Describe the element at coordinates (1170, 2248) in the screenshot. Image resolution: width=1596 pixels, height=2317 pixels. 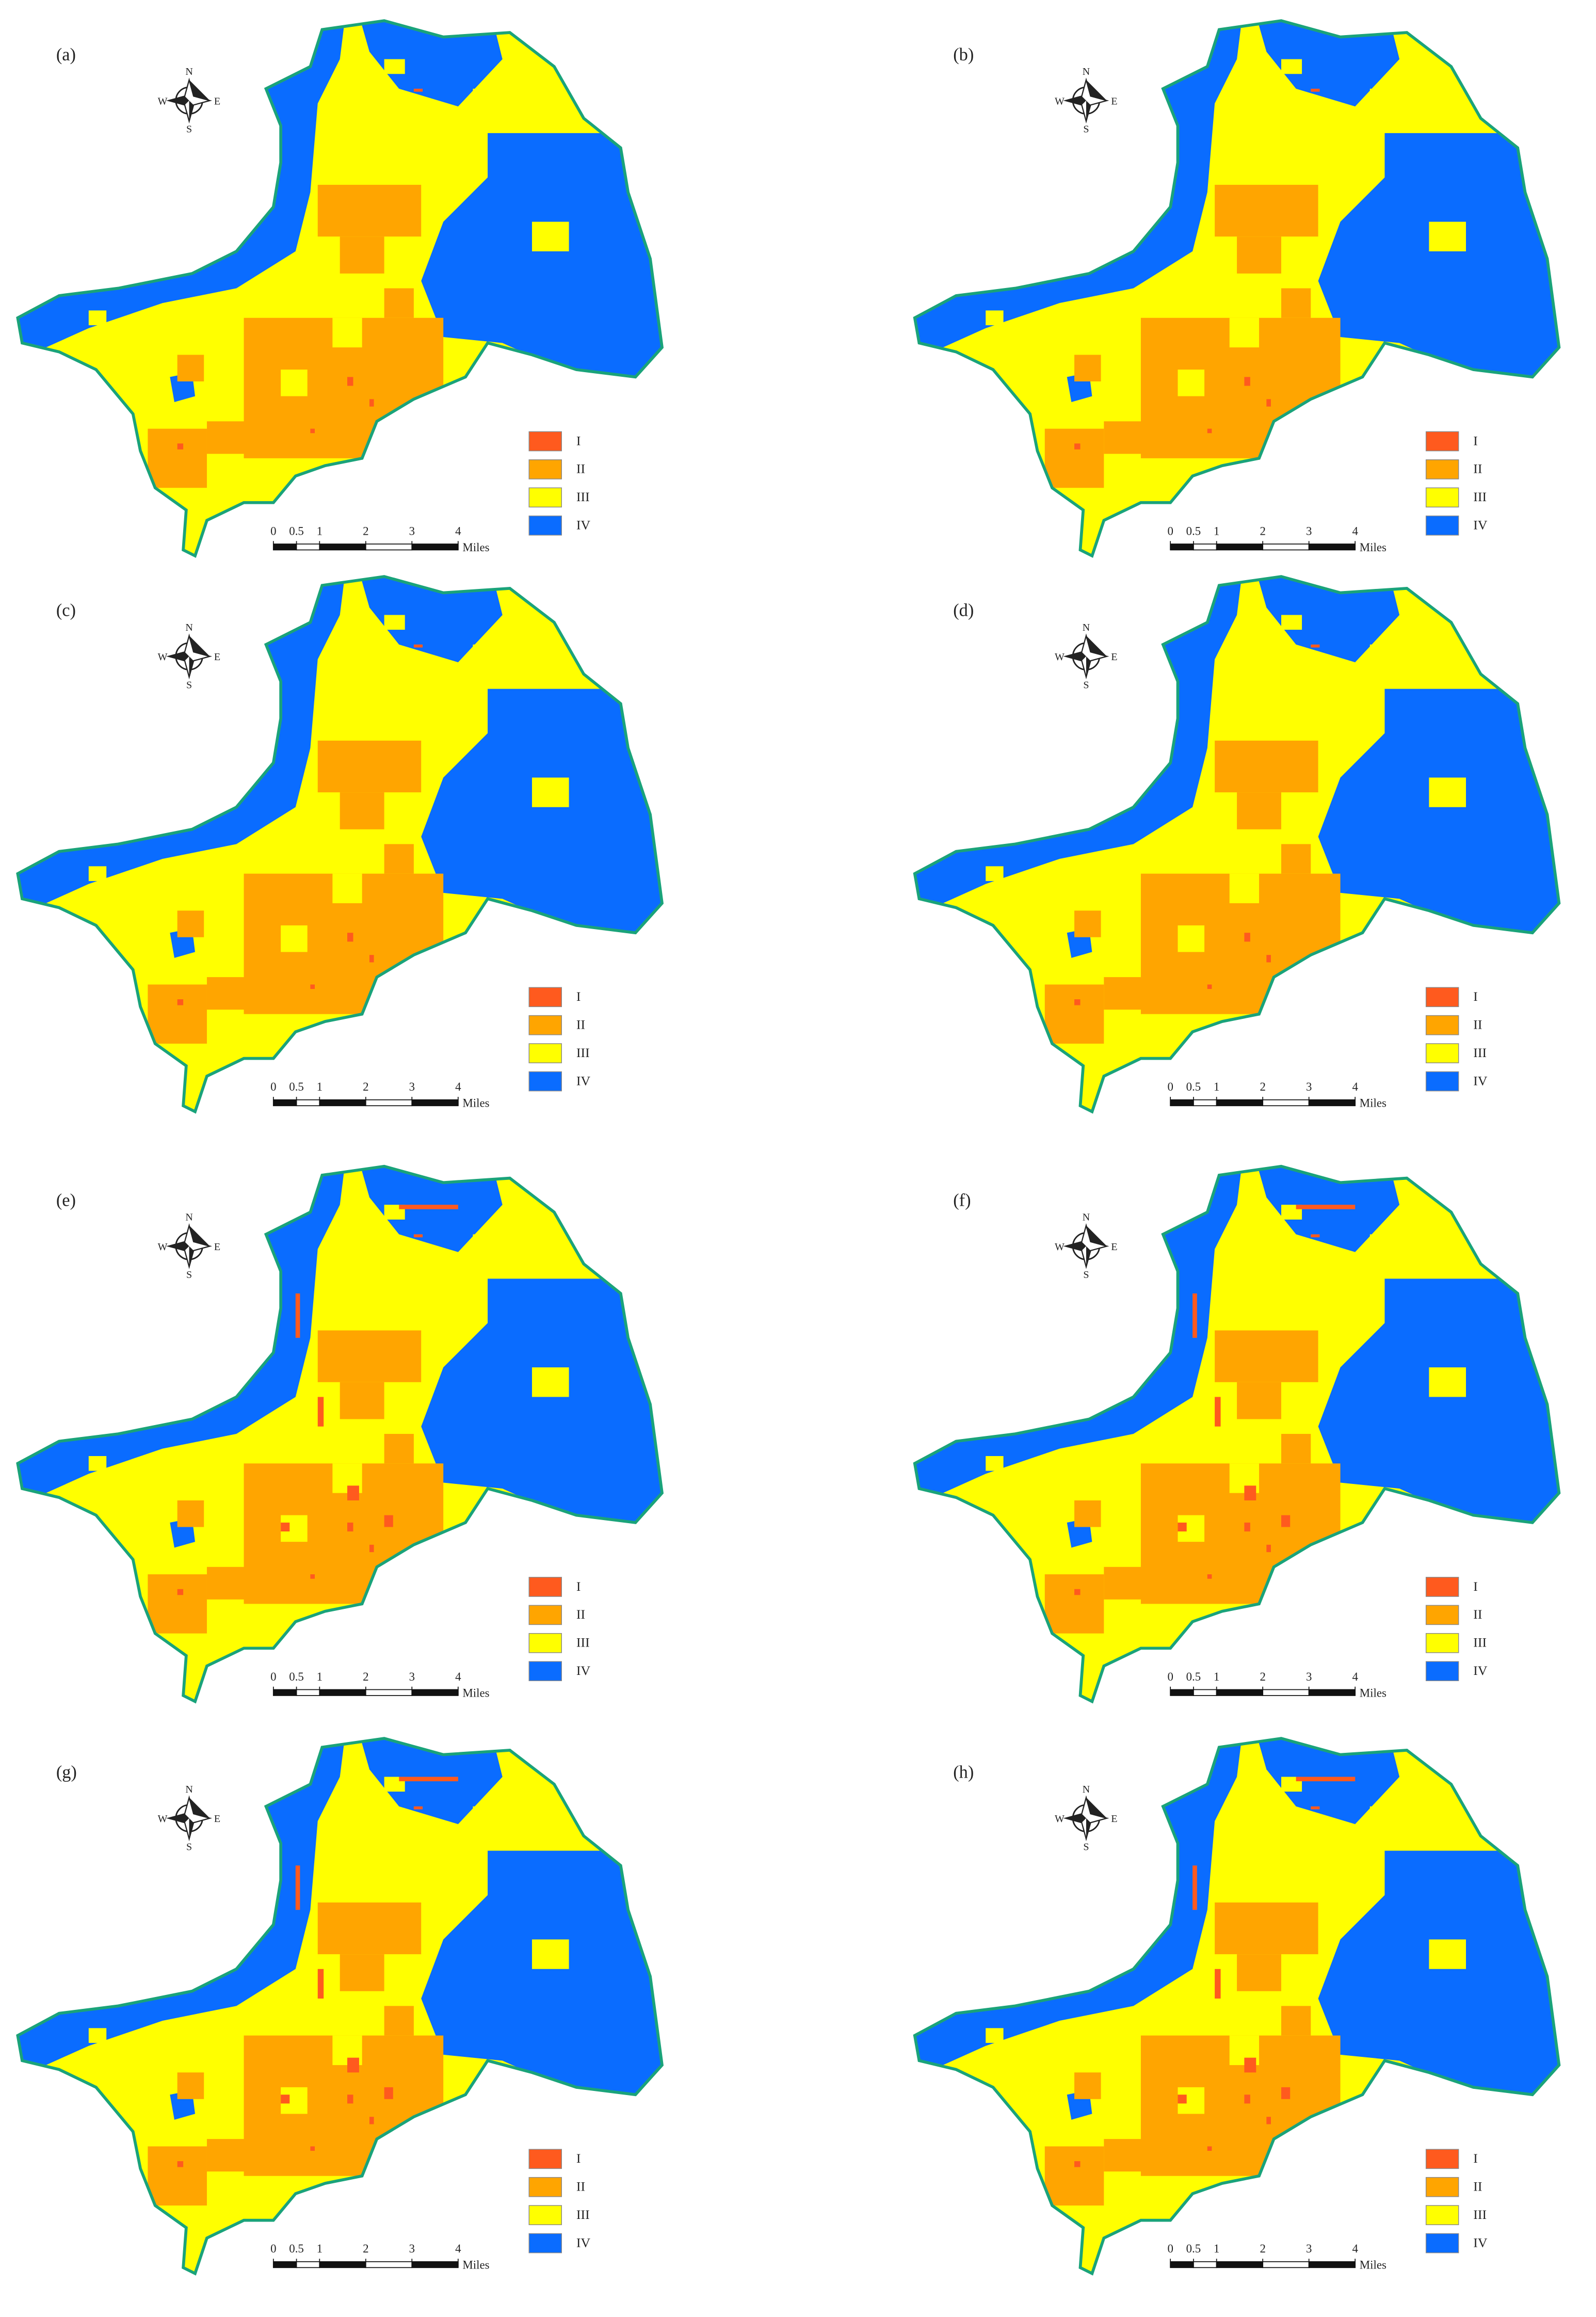
I see `scale-label: 0` at that location.